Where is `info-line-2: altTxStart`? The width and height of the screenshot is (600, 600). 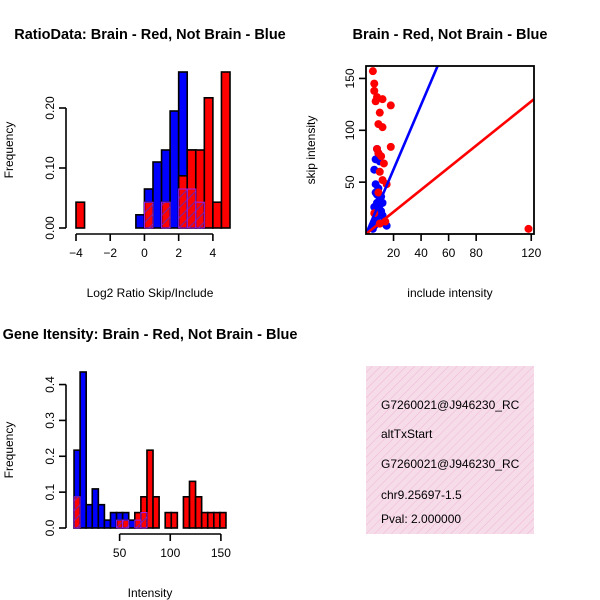 info-line-2: altTxStart is located at coordinates (407, 434).